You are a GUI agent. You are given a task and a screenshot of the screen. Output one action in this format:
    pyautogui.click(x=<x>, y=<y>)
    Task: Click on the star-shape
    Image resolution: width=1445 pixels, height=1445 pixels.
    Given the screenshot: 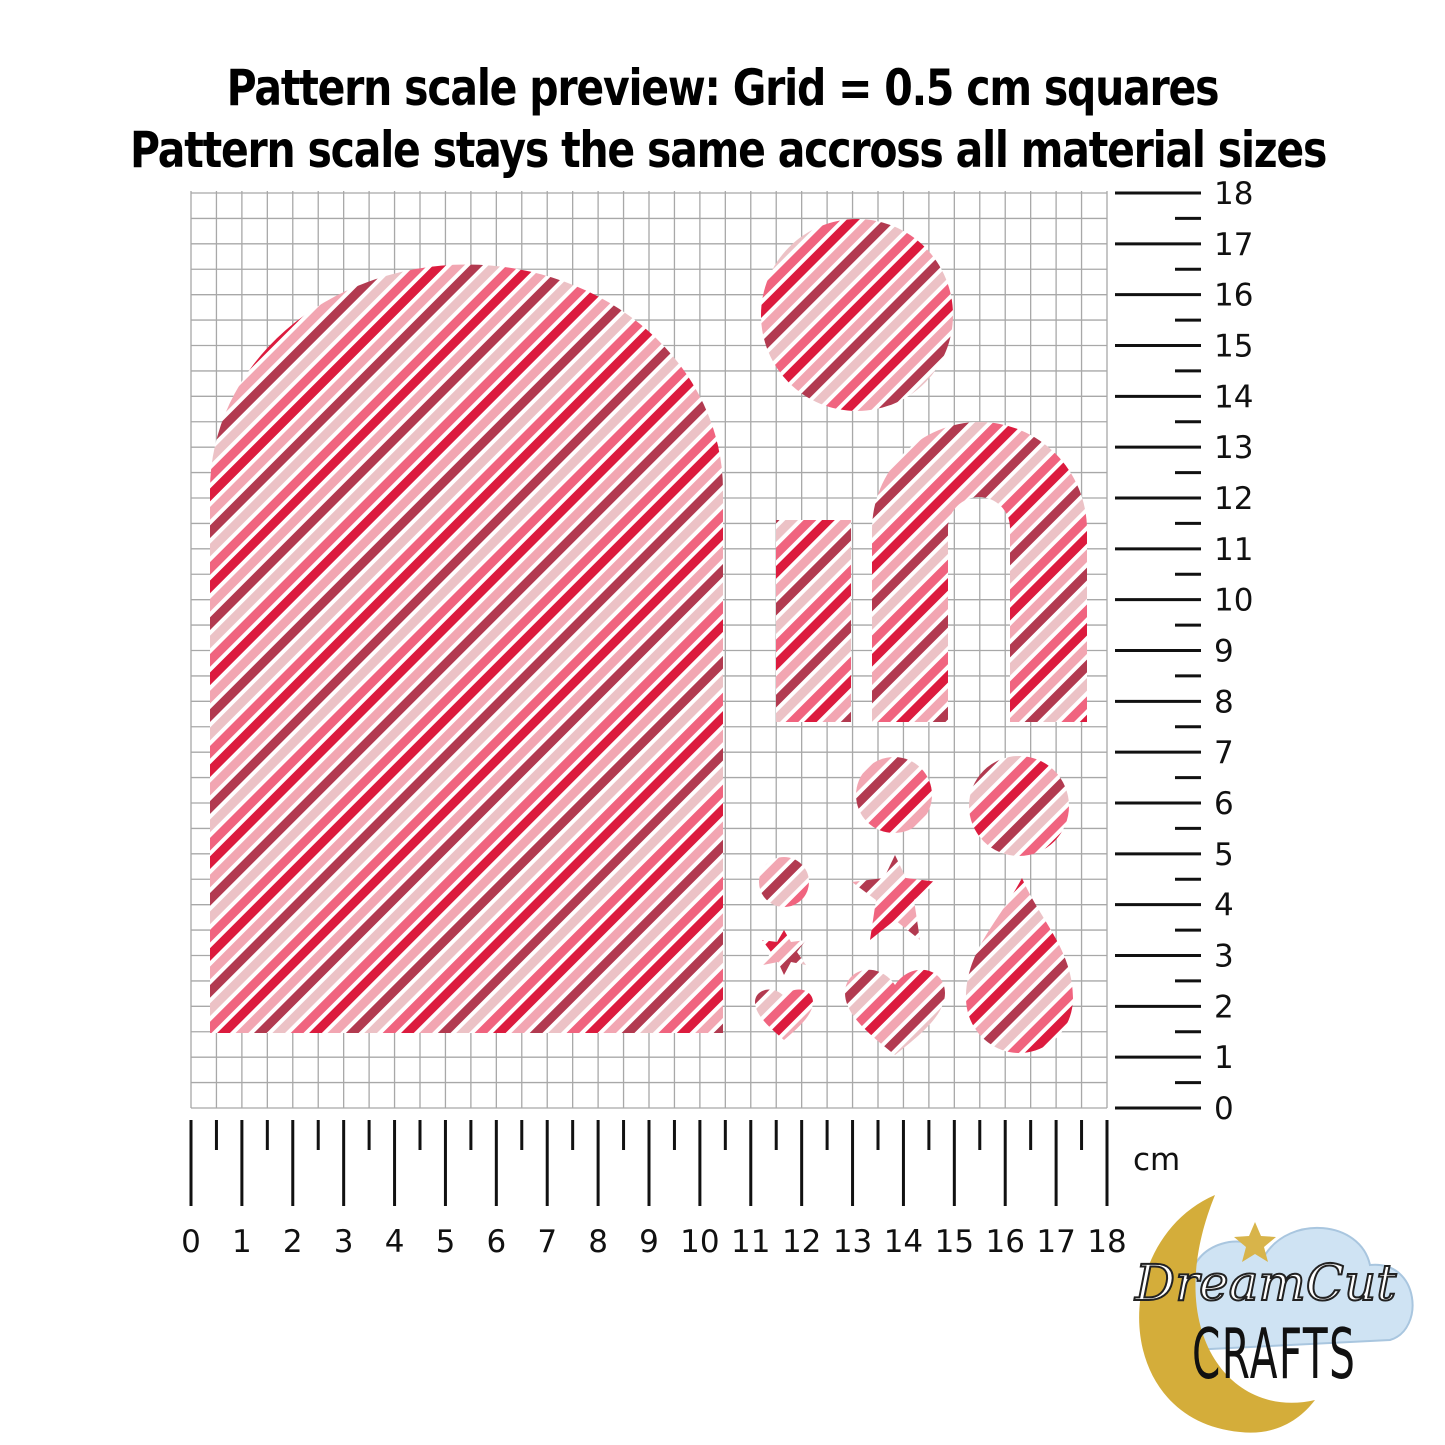 What is the action you would take?
    pyautogui.click(x=895, y=897)
    